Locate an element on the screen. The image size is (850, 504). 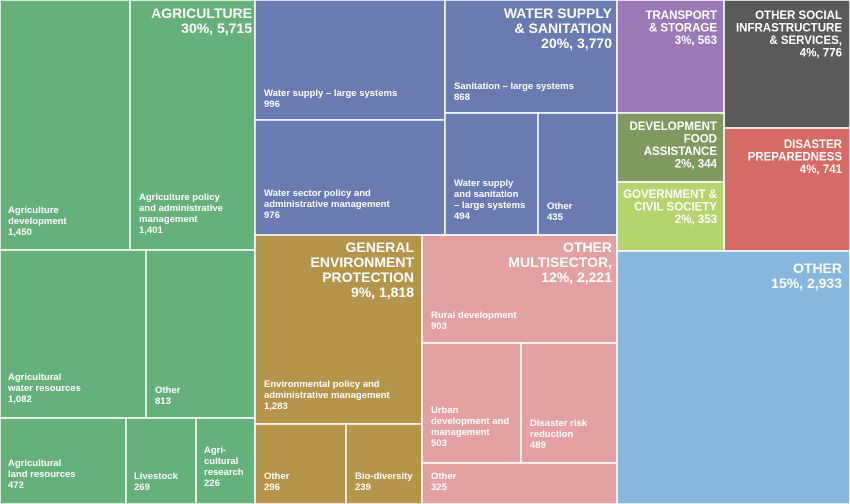
category-header-government-civil-society: GOVERNMENT & CIVIL SOCIETY 2%, 353 is located at coordinates (670, 207).